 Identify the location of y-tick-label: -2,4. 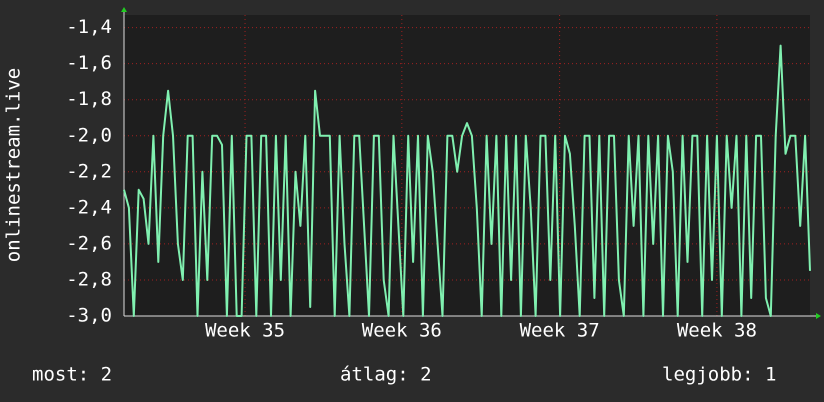
(89, 207).